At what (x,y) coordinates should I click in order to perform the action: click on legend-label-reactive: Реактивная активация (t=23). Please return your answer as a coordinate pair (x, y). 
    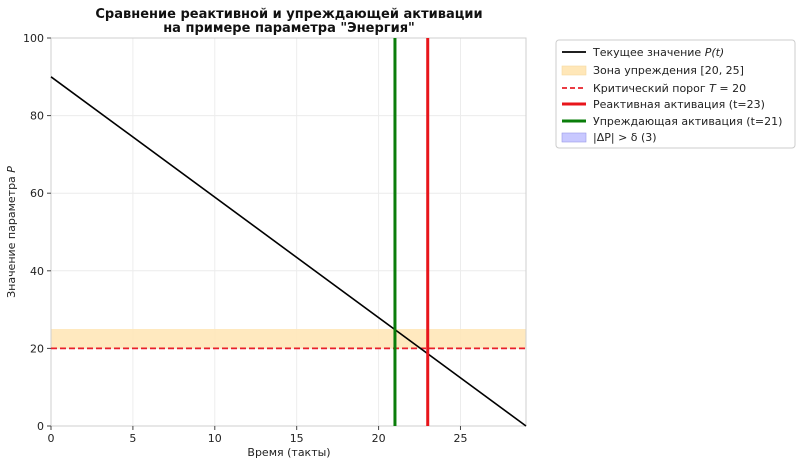
    Looking at the image, I should click on (679, 104).